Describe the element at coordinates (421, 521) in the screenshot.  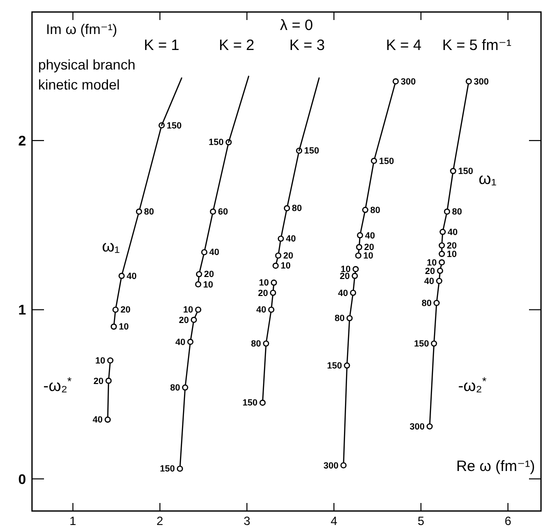
I see `x-tick-label: 5` at that location.